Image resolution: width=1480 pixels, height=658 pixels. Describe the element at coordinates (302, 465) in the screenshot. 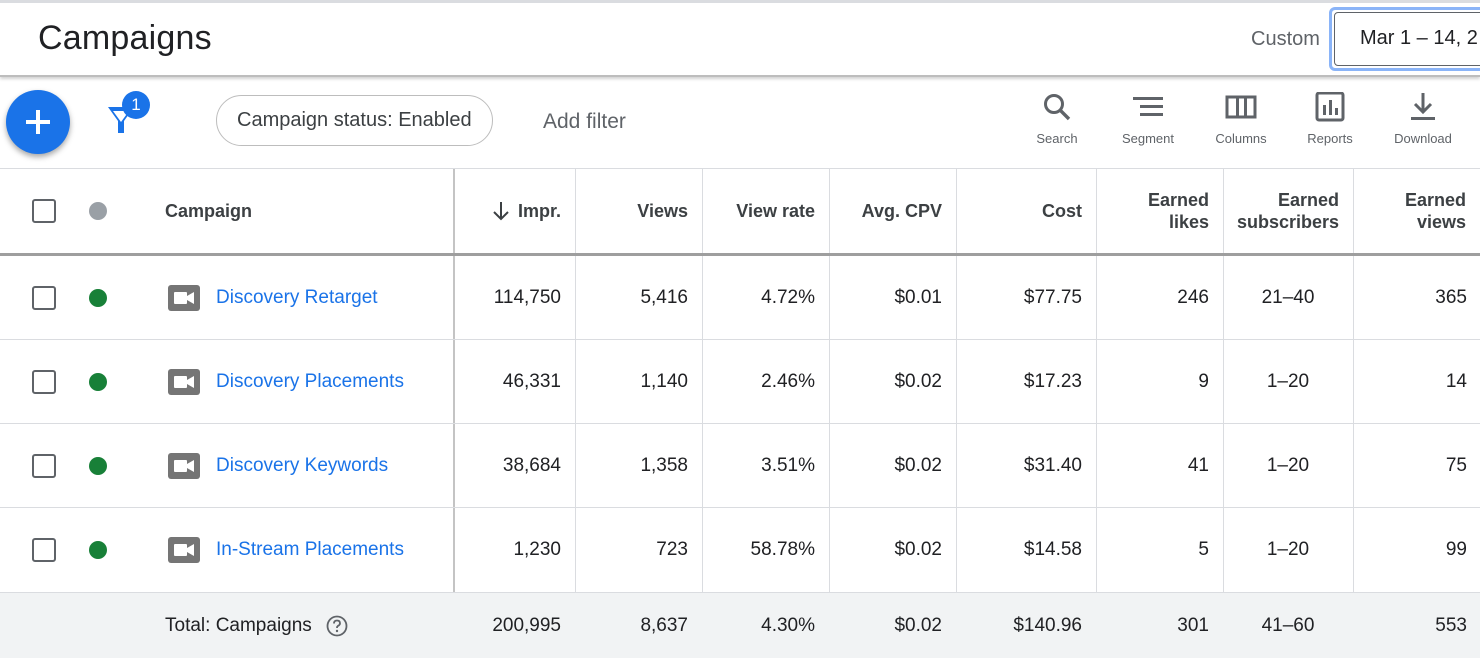

I see `campaign-name-link: Discovery Keywords` at that location.